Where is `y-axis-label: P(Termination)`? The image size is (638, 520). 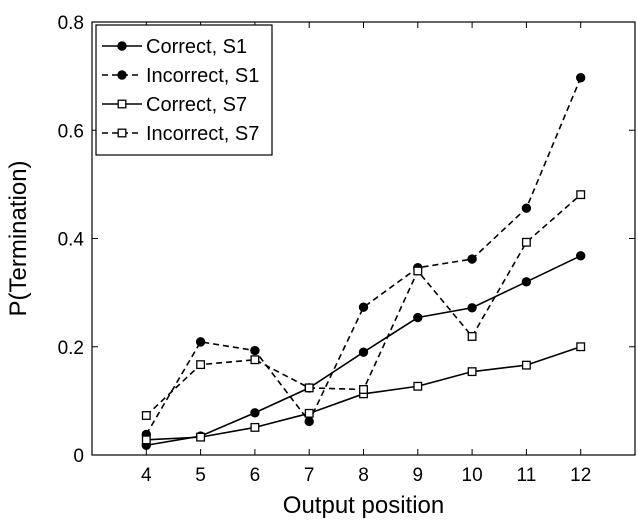
y-axis-label: P(Termination) is located at coordinates (18, 238).